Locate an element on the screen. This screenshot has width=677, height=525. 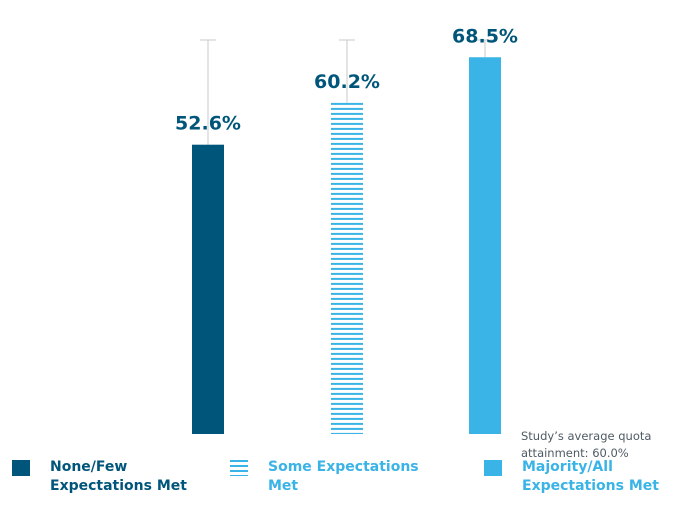
average-quota-note: Study’s average quota attainment: 60.0% is located at coordinates (586, 444).